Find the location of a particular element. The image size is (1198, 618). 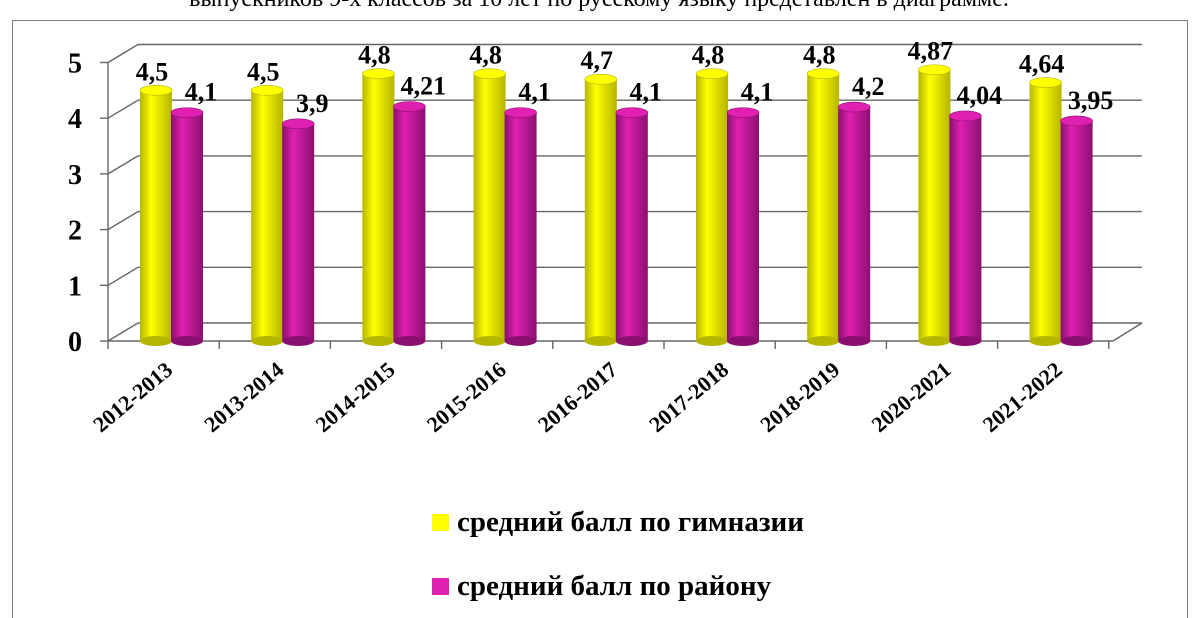

y-tick-label: 1 is located at coordinates (75, 286).